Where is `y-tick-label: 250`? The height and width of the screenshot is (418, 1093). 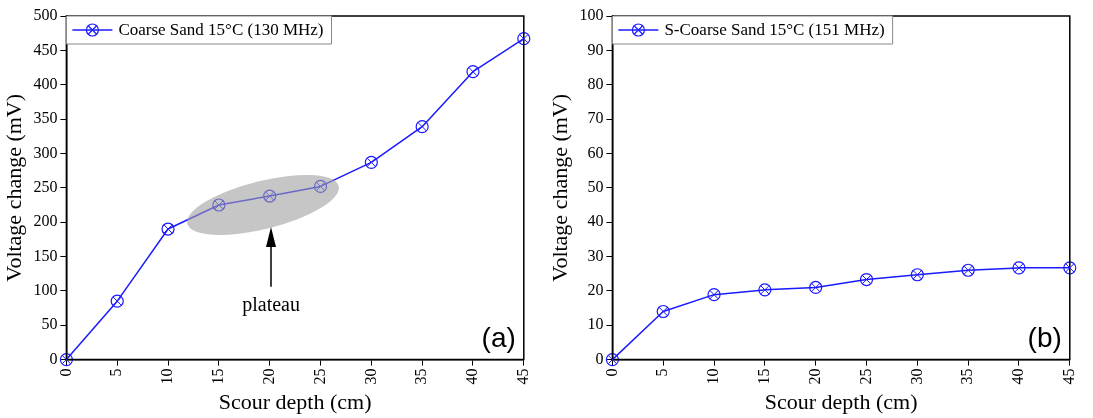
y-tick-label: 250 is located at coordinates (45, 186).